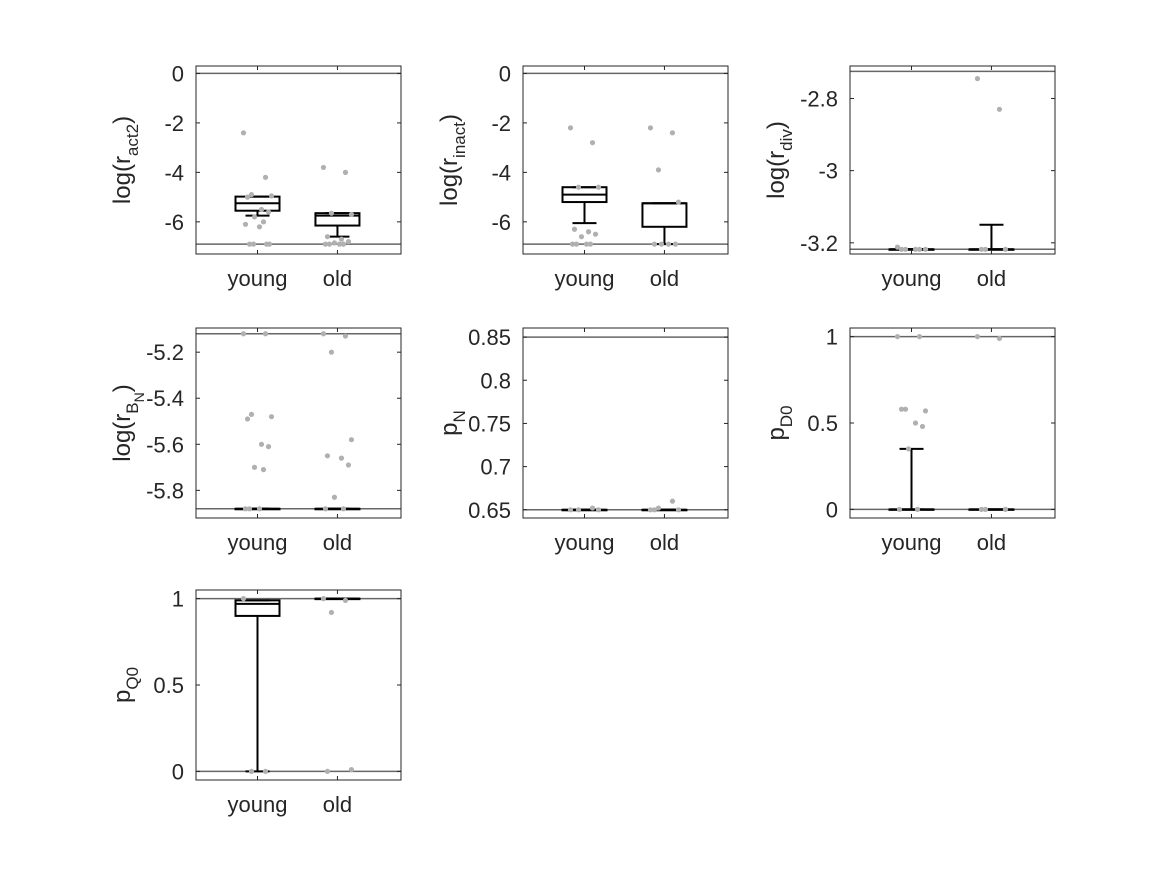 The image size is (1167, 875). What do you see at coordinates (489, 337) in the screenshot?
I see `y-tick-label: 0.85` at bounding box center [489, 337].